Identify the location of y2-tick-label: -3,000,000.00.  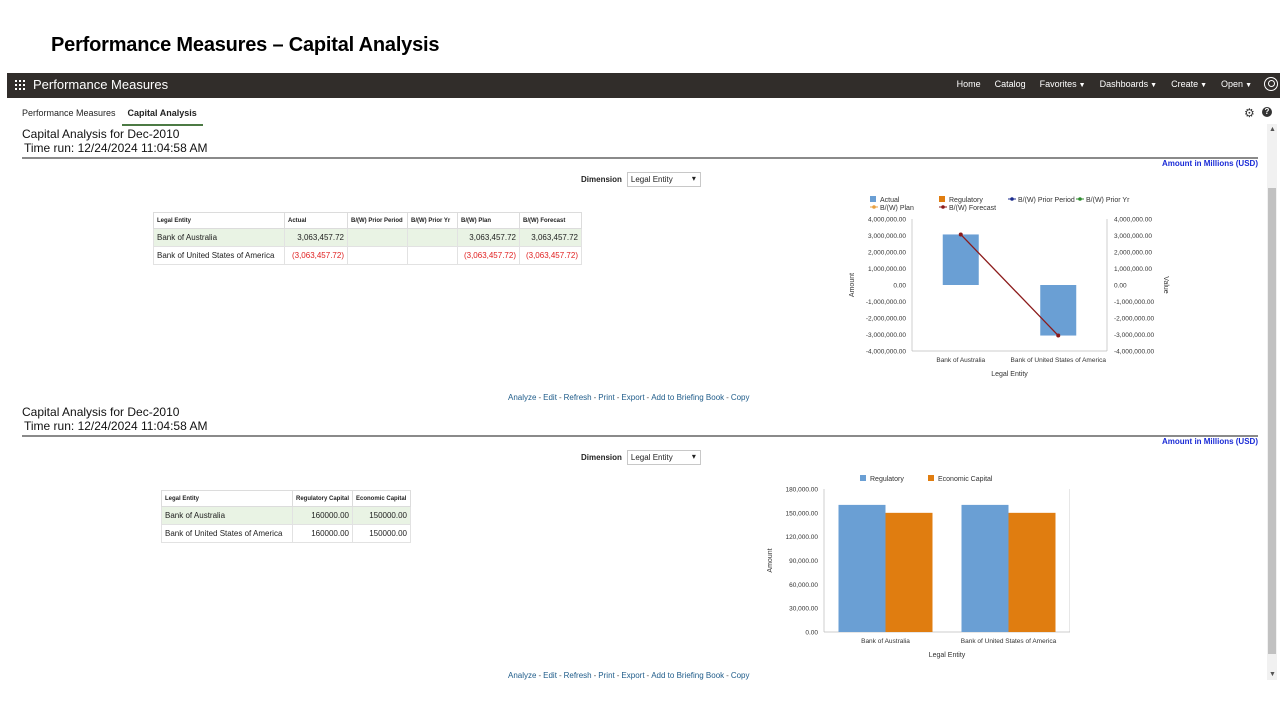
(1134, 335).